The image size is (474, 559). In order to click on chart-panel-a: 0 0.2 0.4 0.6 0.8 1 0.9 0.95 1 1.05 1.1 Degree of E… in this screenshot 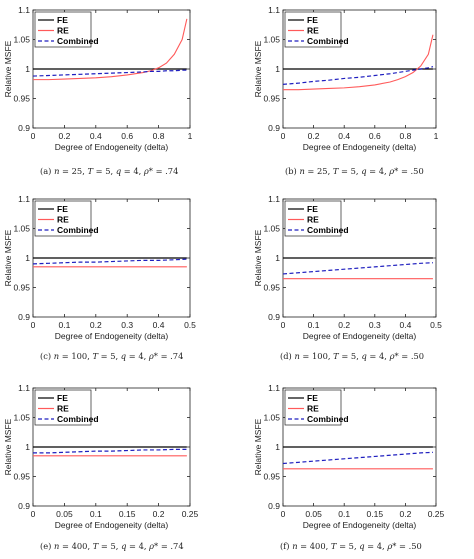, I will do `click(98, 78)`.